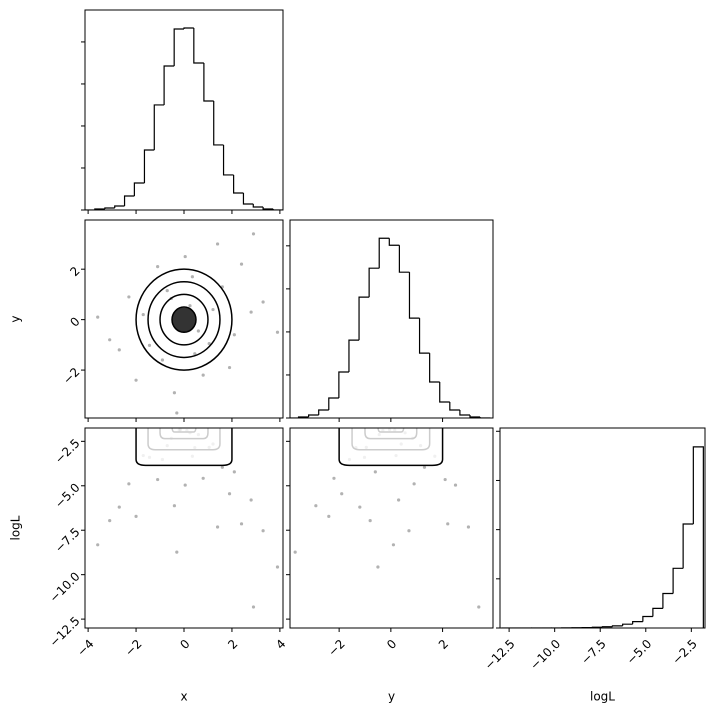 The image size is (718, 714). I want to click on x-tick-label: 2, so click(232, 644).